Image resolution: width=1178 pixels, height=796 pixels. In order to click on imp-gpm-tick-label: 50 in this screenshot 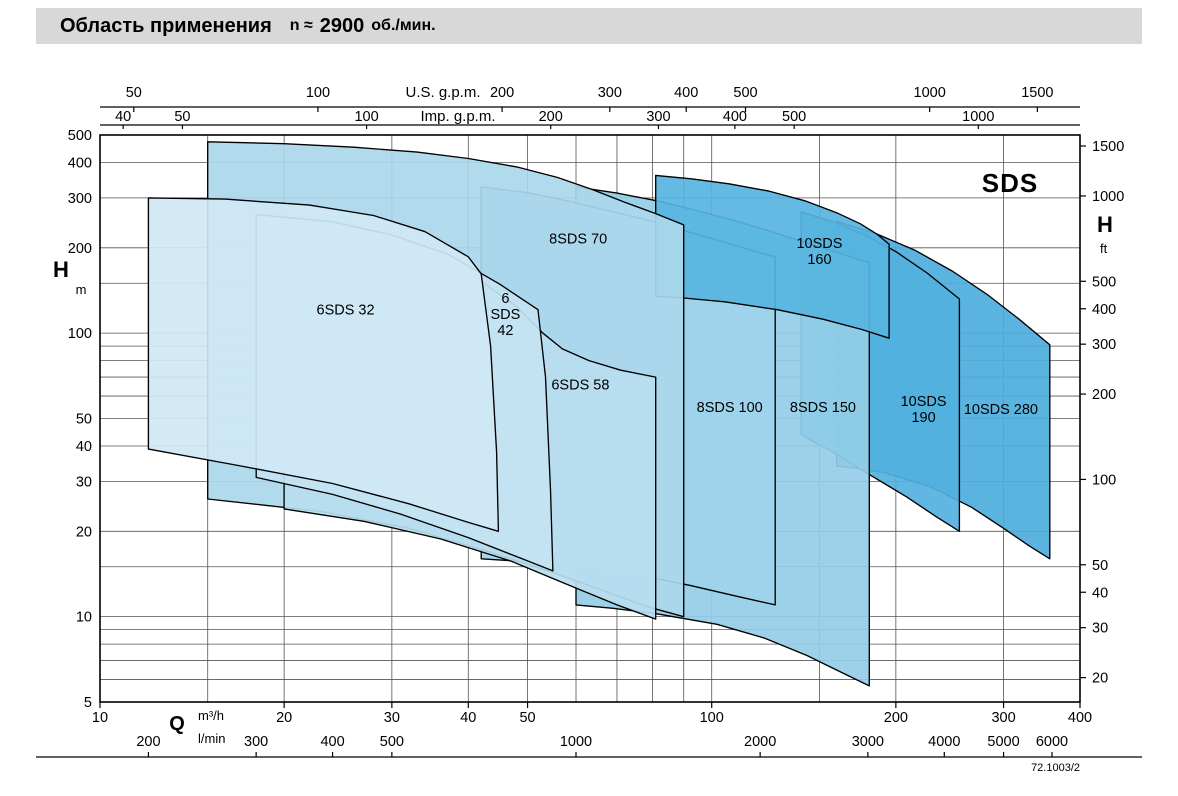, I will do `click(182, 117)`.